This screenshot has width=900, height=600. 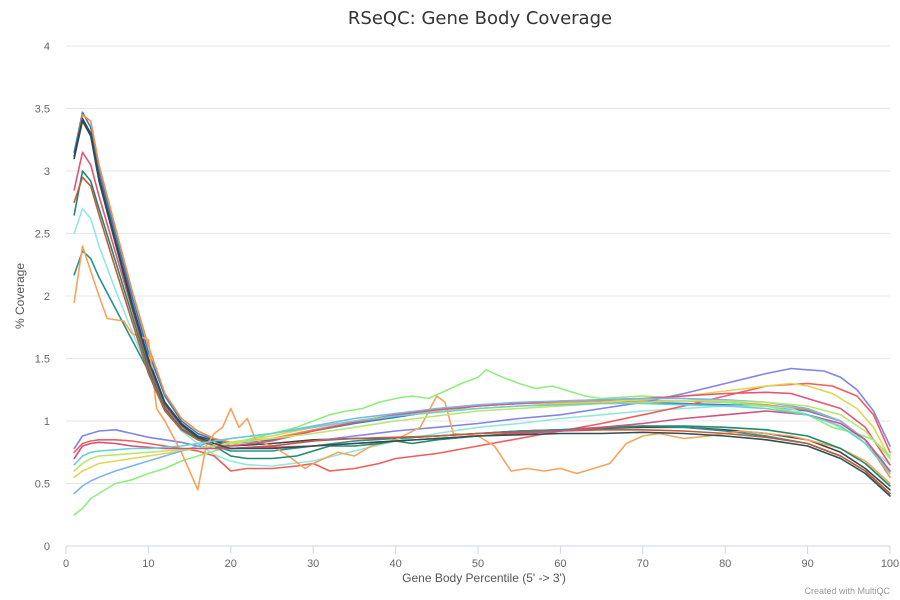 What do you see at coordinates (313, 564) in the screenshot?
I see `x-tick-label: 30` at bounding box center [313, 564].